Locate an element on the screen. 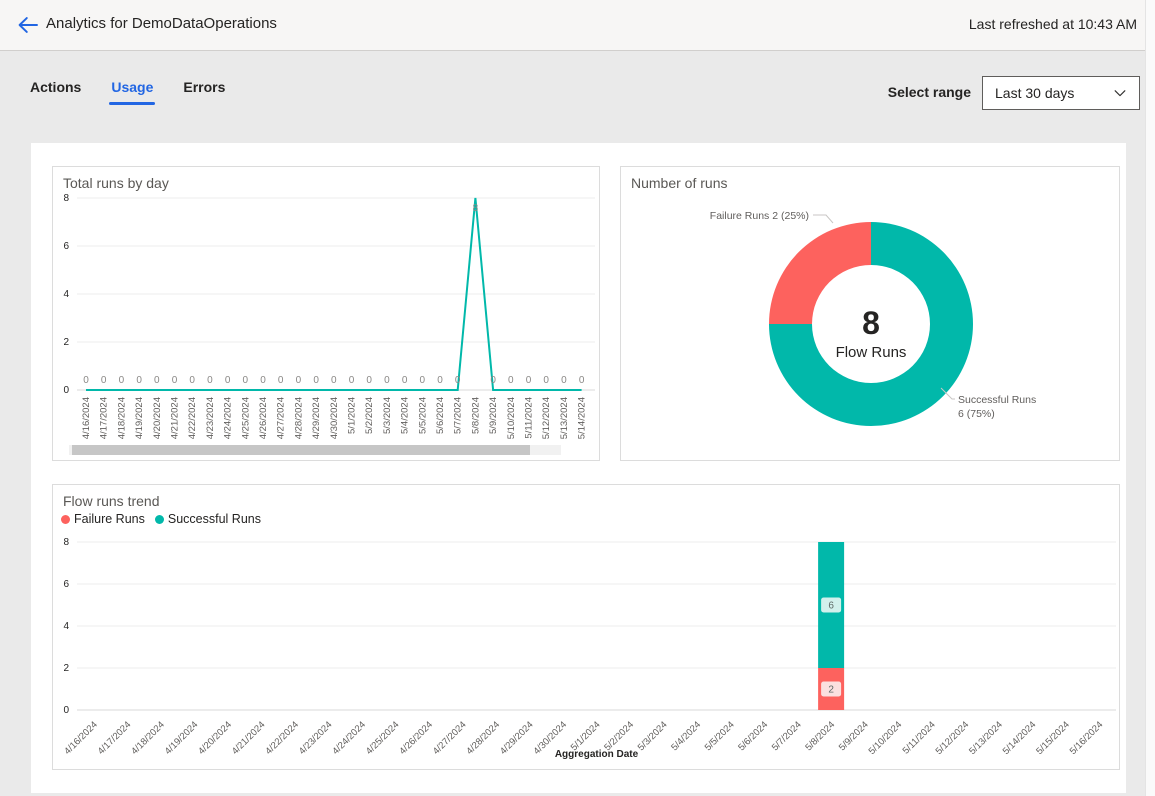  svg-text: 5/15/2024 is located at coordinates (1053, 738).